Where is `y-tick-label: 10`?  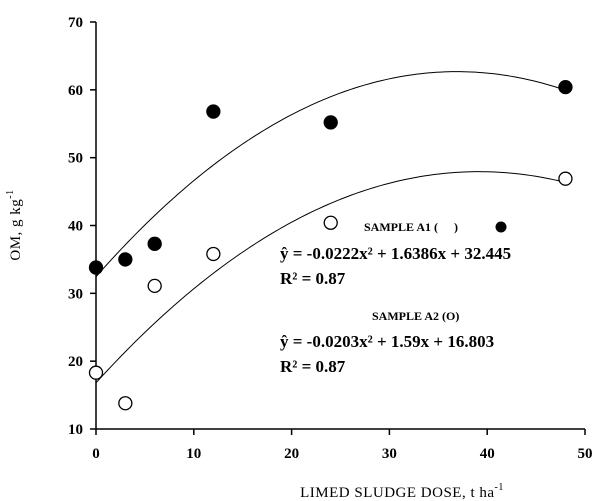
y-tick-label: 10 is located at coordinates (75, 430).